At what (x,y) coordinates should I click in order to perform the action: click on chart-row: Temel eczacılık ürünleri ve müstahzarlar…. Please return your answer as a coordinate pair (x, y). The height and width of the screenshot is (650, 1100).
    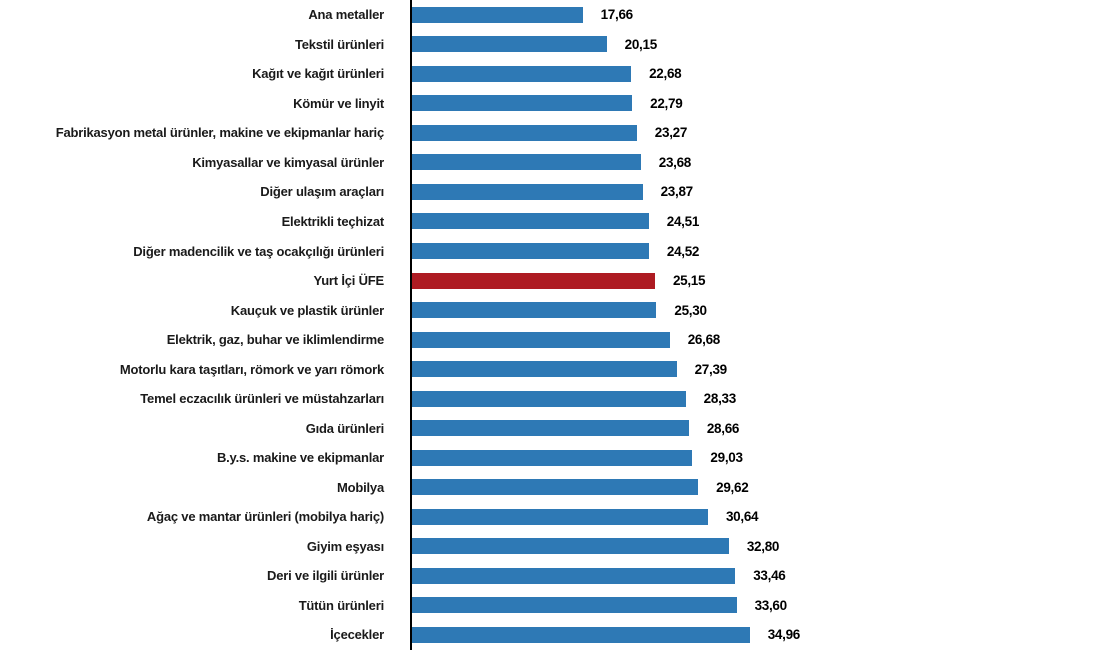
    Looking at the image, I should click on (550, 399).